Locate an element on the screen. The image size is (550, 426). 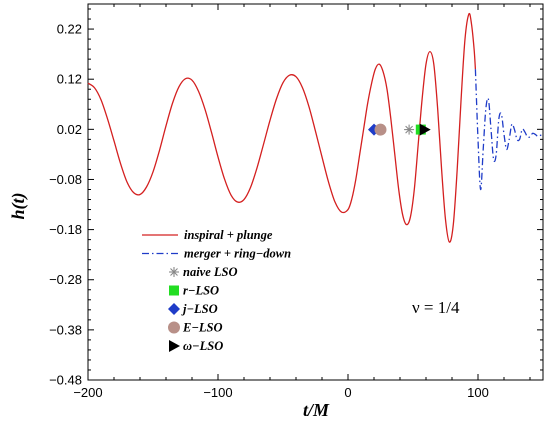
y-tick-label: −0.48 is located at coordinates (65, 380).